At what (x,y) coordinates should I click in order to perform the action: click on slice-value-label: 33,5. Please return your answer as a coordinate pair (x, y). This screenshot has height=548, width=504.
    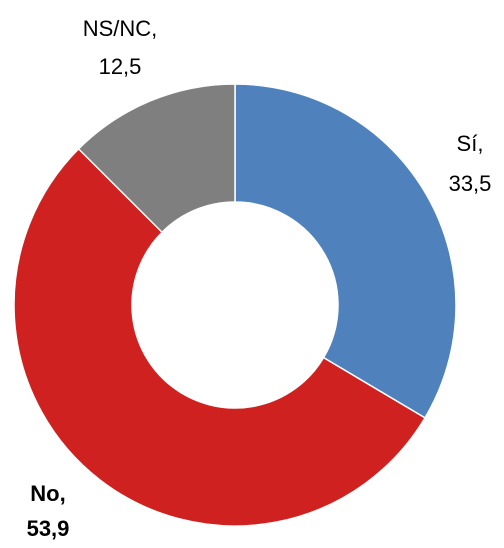
    Looking at the image, I should click on (470, 183).